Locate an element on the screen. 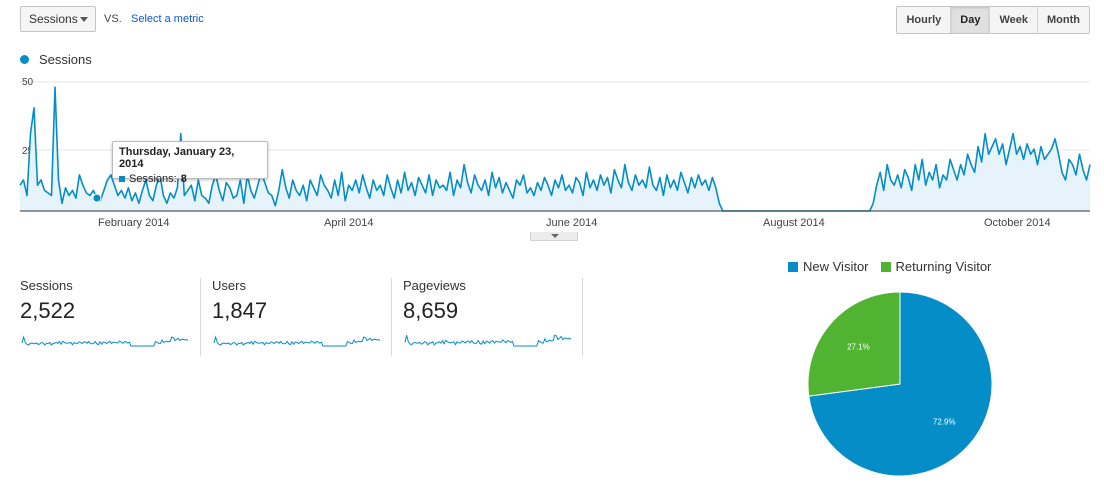  sparkline-users is located at coordinates (297, 341).